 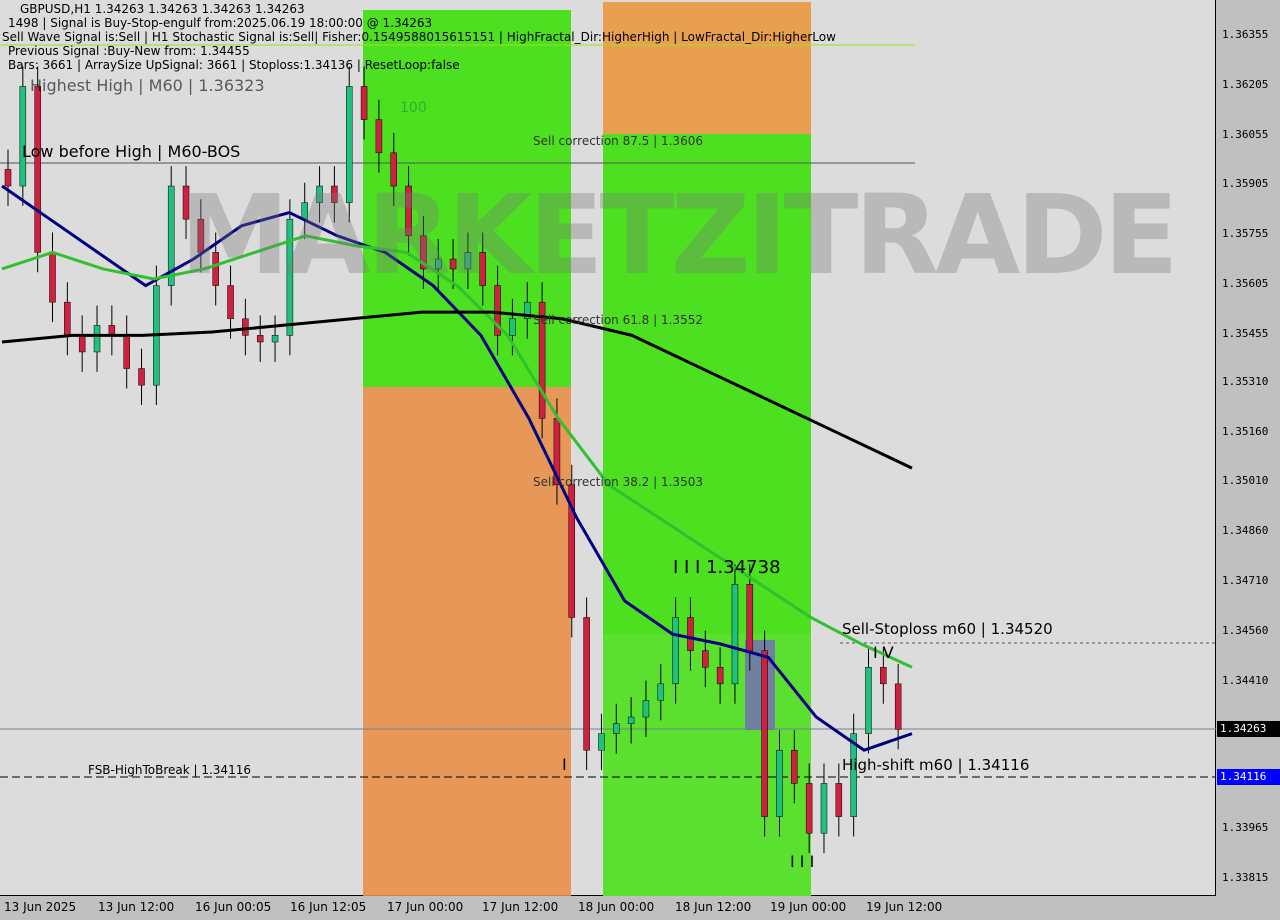 What do you see at coordinates (904, 907) in the screenshot?
I see `x-tick-label: 19 Jun 12:00` at bounding box center [904, 907].